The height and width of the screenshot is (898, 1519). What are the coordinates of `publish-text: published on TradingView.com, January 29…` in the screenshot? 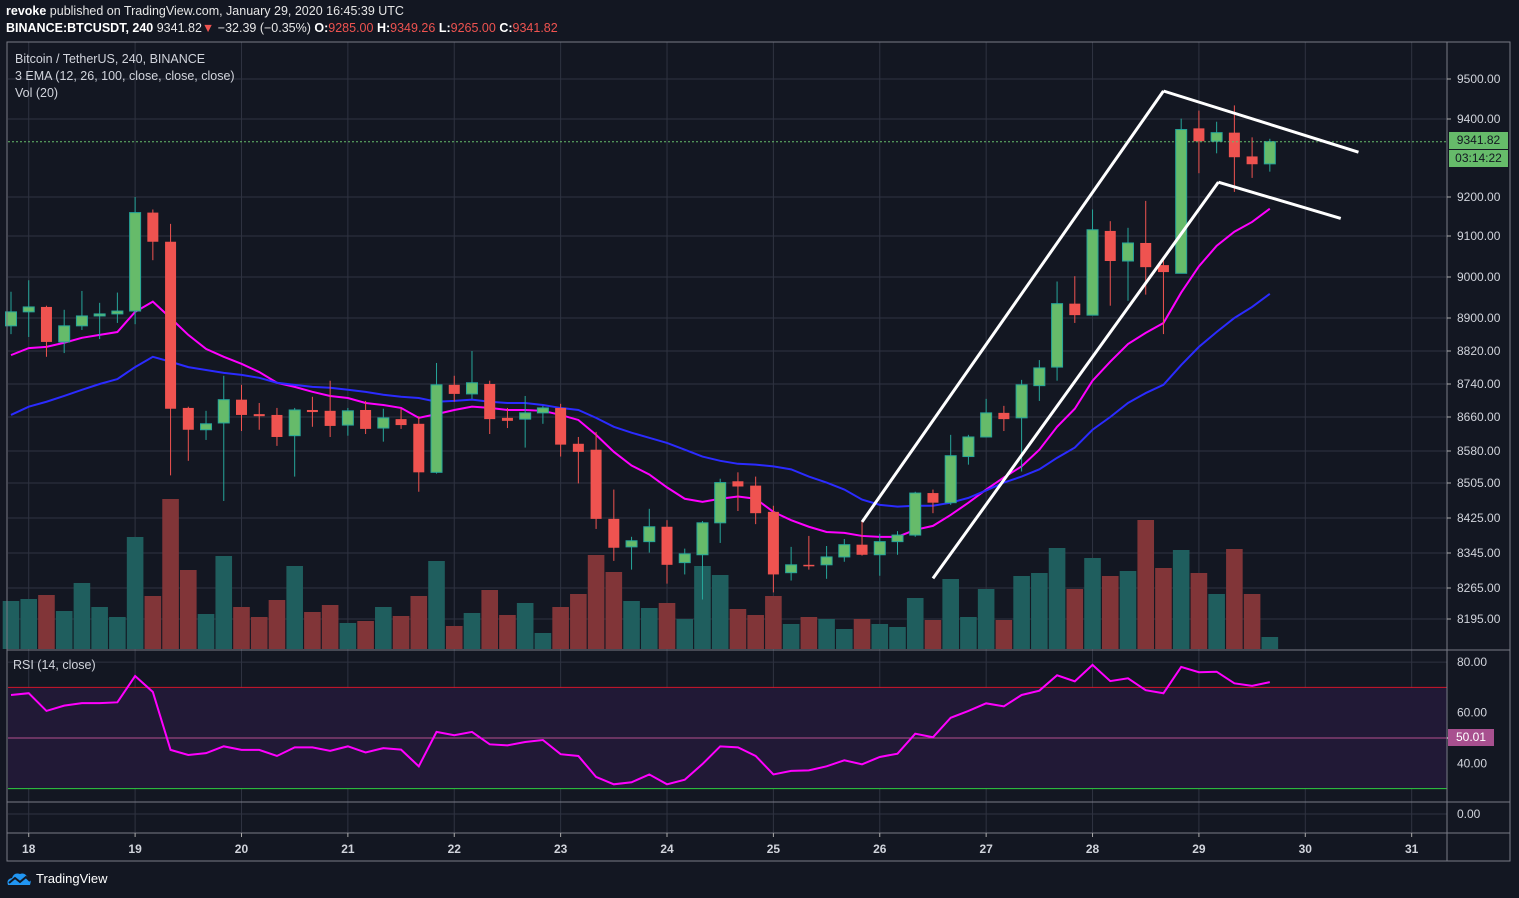 It's located at (225, 11).